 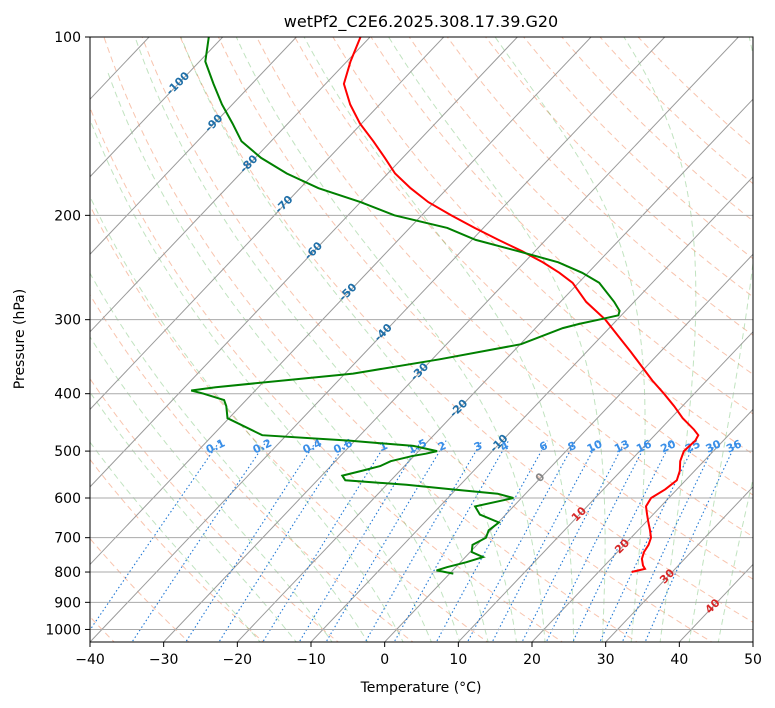 What do you see at coordinates (621, 446) in the screenshot?
I see `mixing-ratio-label: 13` at bounding box center [621, 446].